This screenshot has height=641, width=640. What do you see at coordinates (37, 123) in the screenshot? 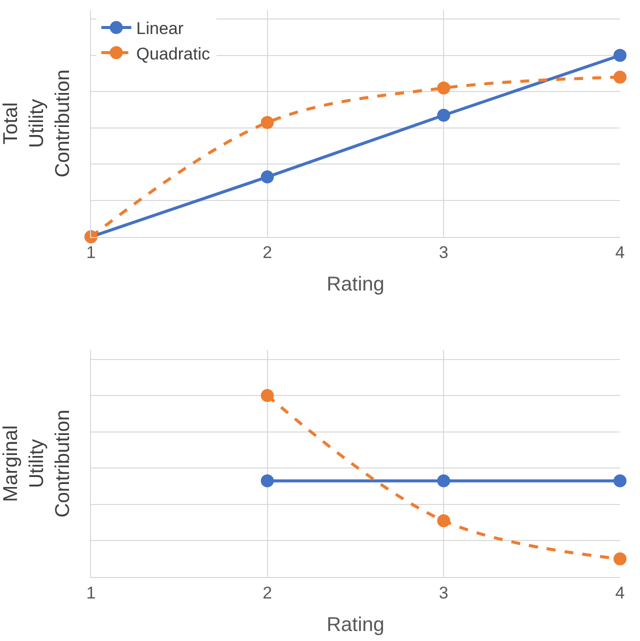
I see `y-axis-title: Total Utility Contribution` at bounding box center [37, 123].